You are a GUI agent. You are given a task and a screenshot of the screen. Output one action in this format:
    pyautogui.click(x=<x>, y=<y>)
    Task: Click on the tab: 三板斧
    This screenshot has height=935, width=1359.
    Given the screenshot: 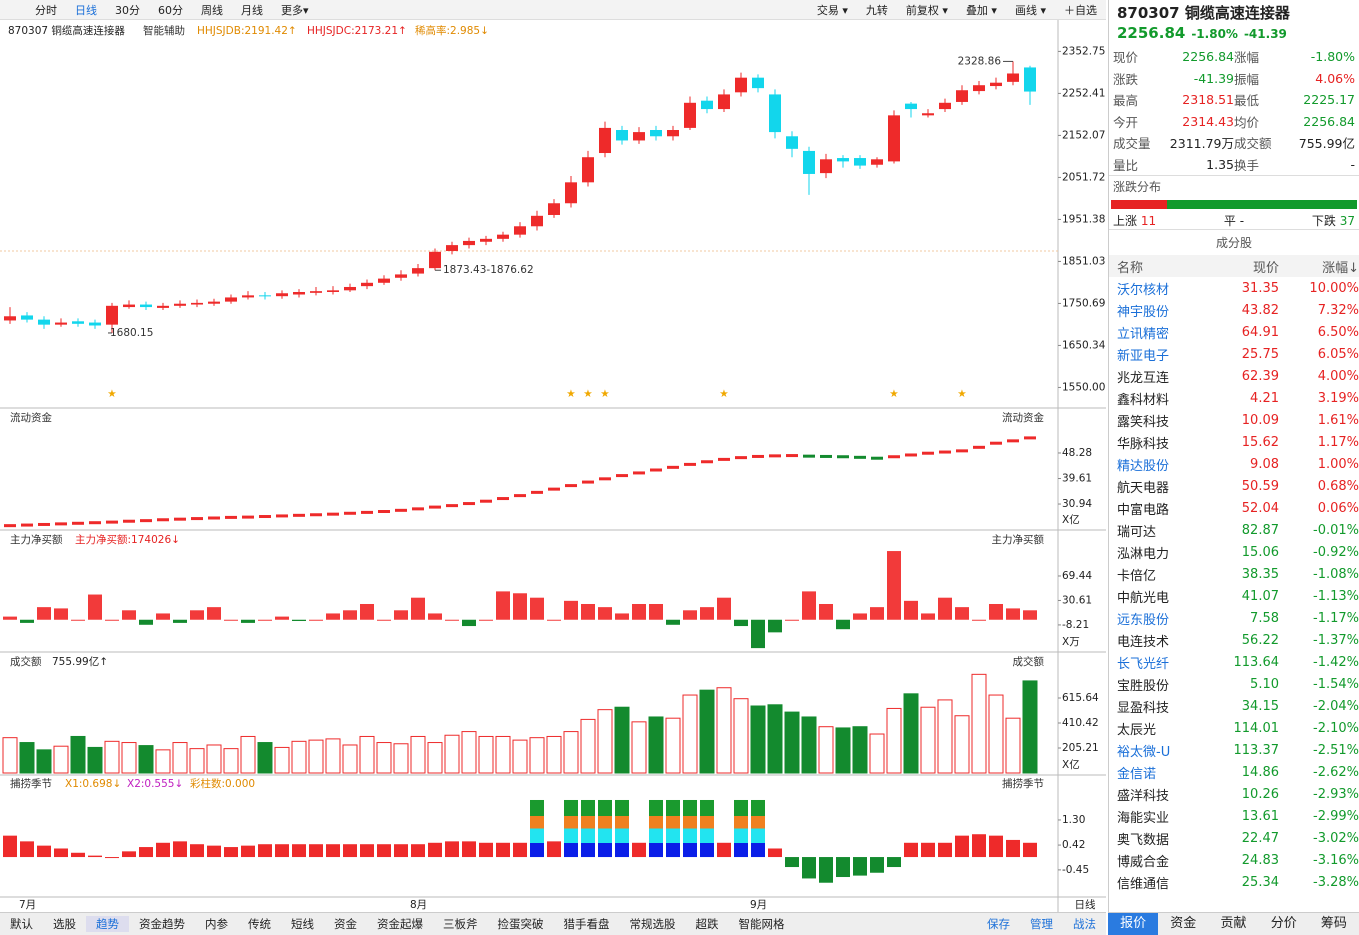 What is the action you would take?
    pyautogui.click(x=460, y=924)
    